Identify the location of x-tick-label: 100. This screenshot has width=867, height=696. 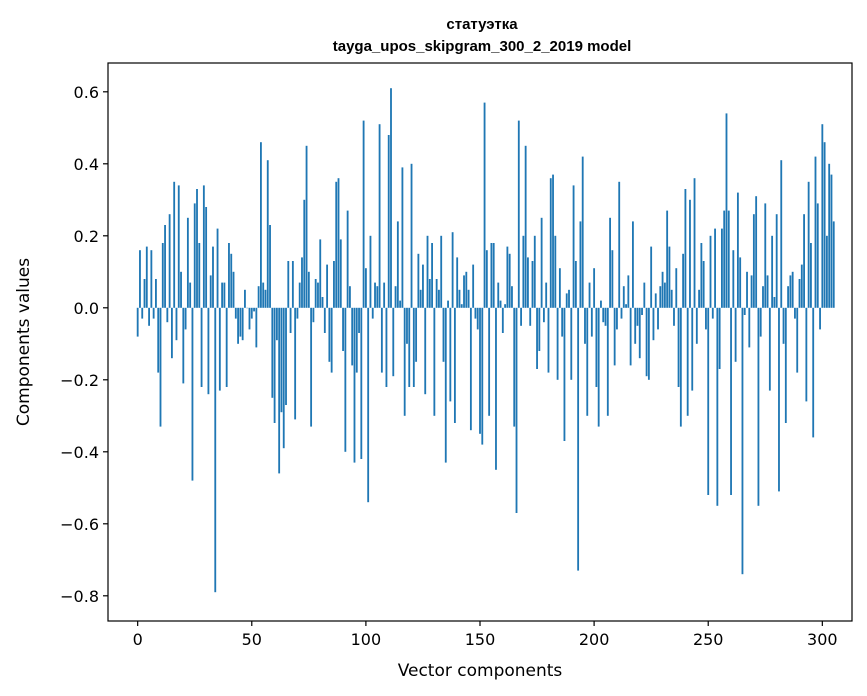
(366, 639).